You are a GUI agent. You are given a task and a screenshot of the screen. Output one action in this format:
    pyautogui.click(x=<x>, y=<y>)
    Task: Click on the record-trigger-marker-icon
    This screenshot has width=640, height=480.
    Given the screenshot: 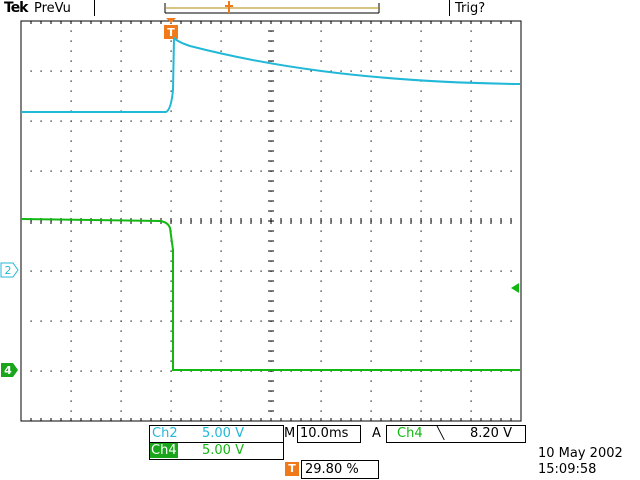 What is the action you would take?
    pyautogui.click(x=229, y=7)
    